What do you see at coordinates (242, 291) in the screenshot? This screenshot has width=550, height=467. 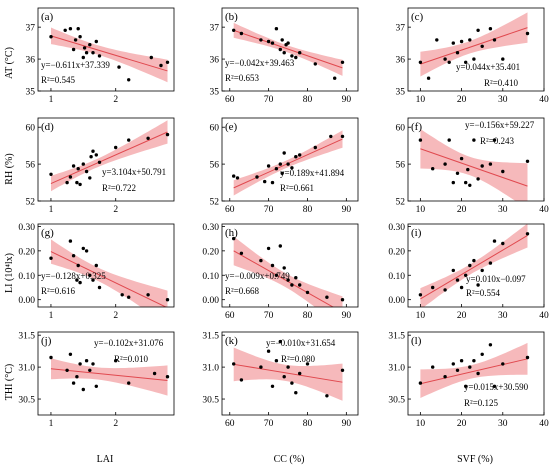 I see `r-squared: R²=0.668` at bounding box center [242, 291].